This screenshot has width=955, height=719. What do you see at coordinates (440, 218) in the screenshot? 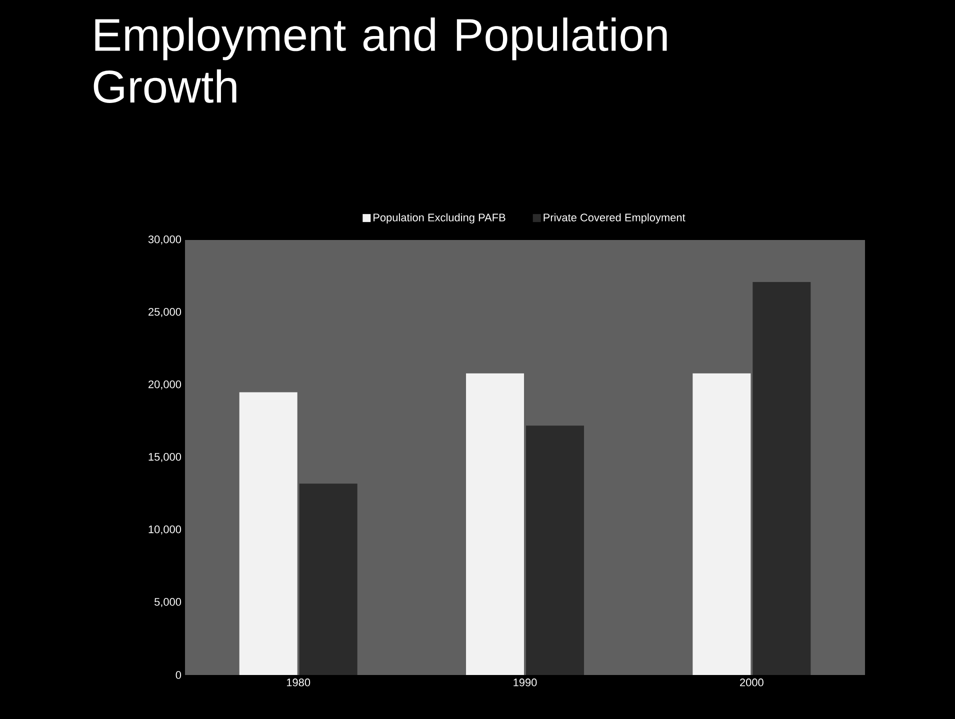
I see `legend-label: Population Excluding PAFB` at bounding box center [440, 218].